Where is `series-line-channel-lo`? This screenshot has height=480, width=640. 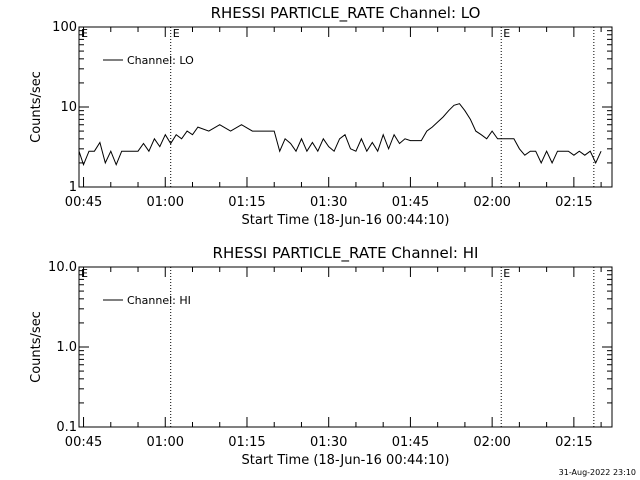 series-line-channel-lo is located at coordinates (340, 135).